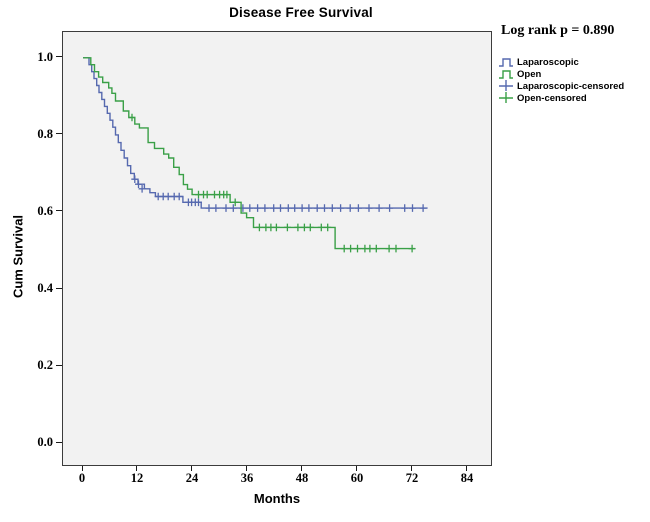  What do you see at coordinates (82, 478) in the screenshot?
I see `x-tick-label: 0` at bounding box center [82, 478].